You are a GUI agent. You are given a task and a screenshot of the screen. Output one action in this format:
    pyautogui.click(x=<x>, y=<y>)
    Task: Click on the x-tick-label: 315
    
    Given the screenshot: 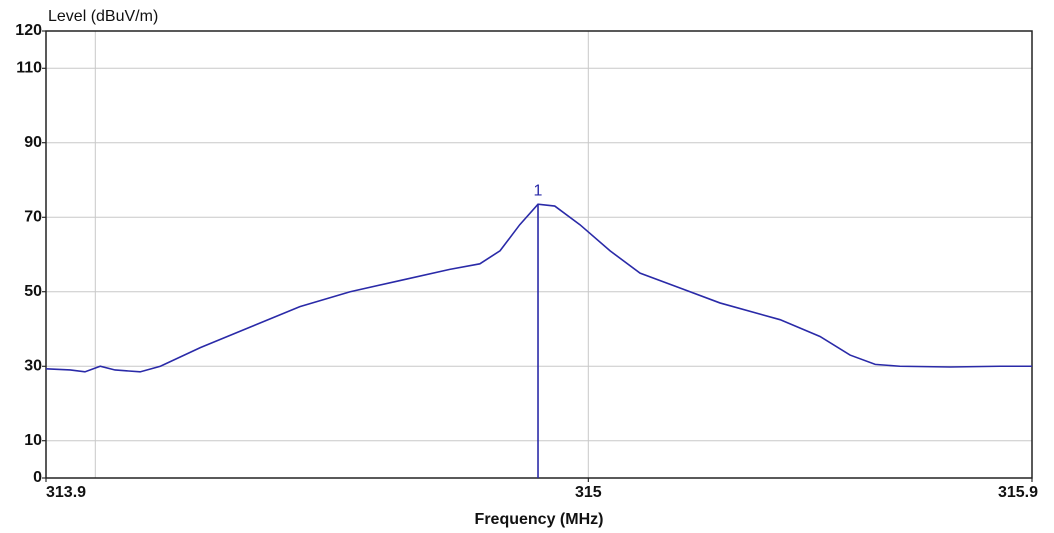 What is the action you would take?
    pyautogui.click(x=588, y=492)
    